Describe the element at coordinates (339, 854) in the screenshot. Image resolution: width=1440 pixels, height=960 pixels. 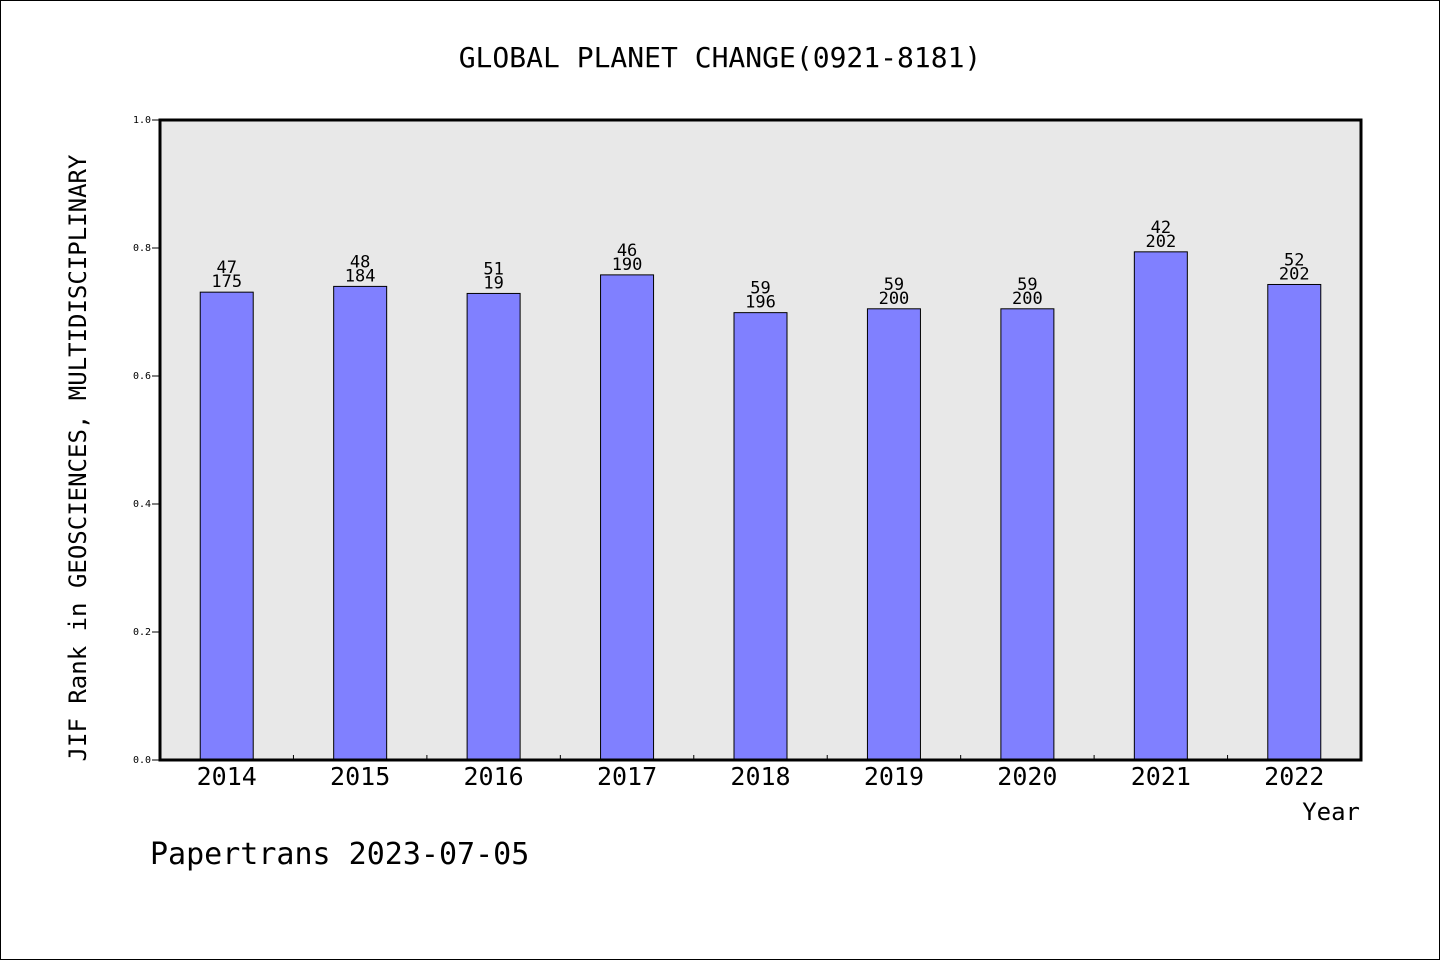
I see `footer-text: Papertrans 2023-07-05` at that location.